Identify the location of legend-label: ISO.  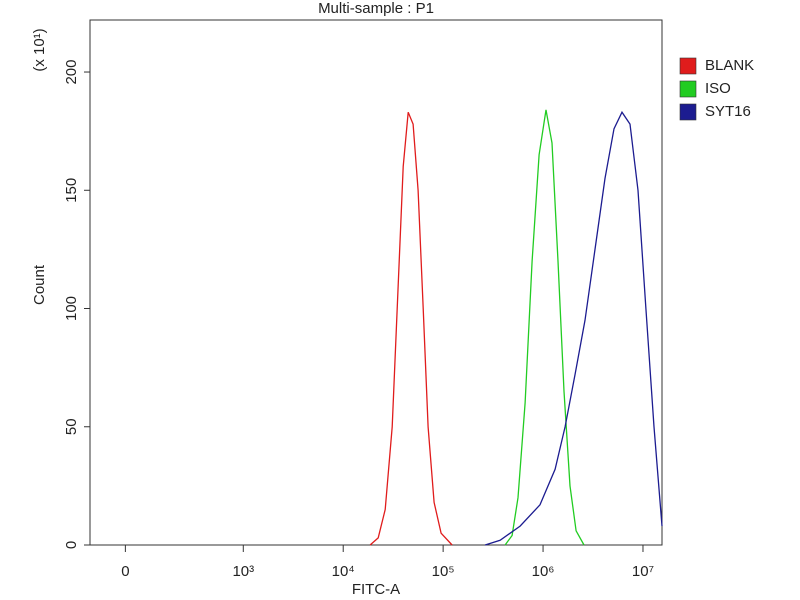
(718, 88).